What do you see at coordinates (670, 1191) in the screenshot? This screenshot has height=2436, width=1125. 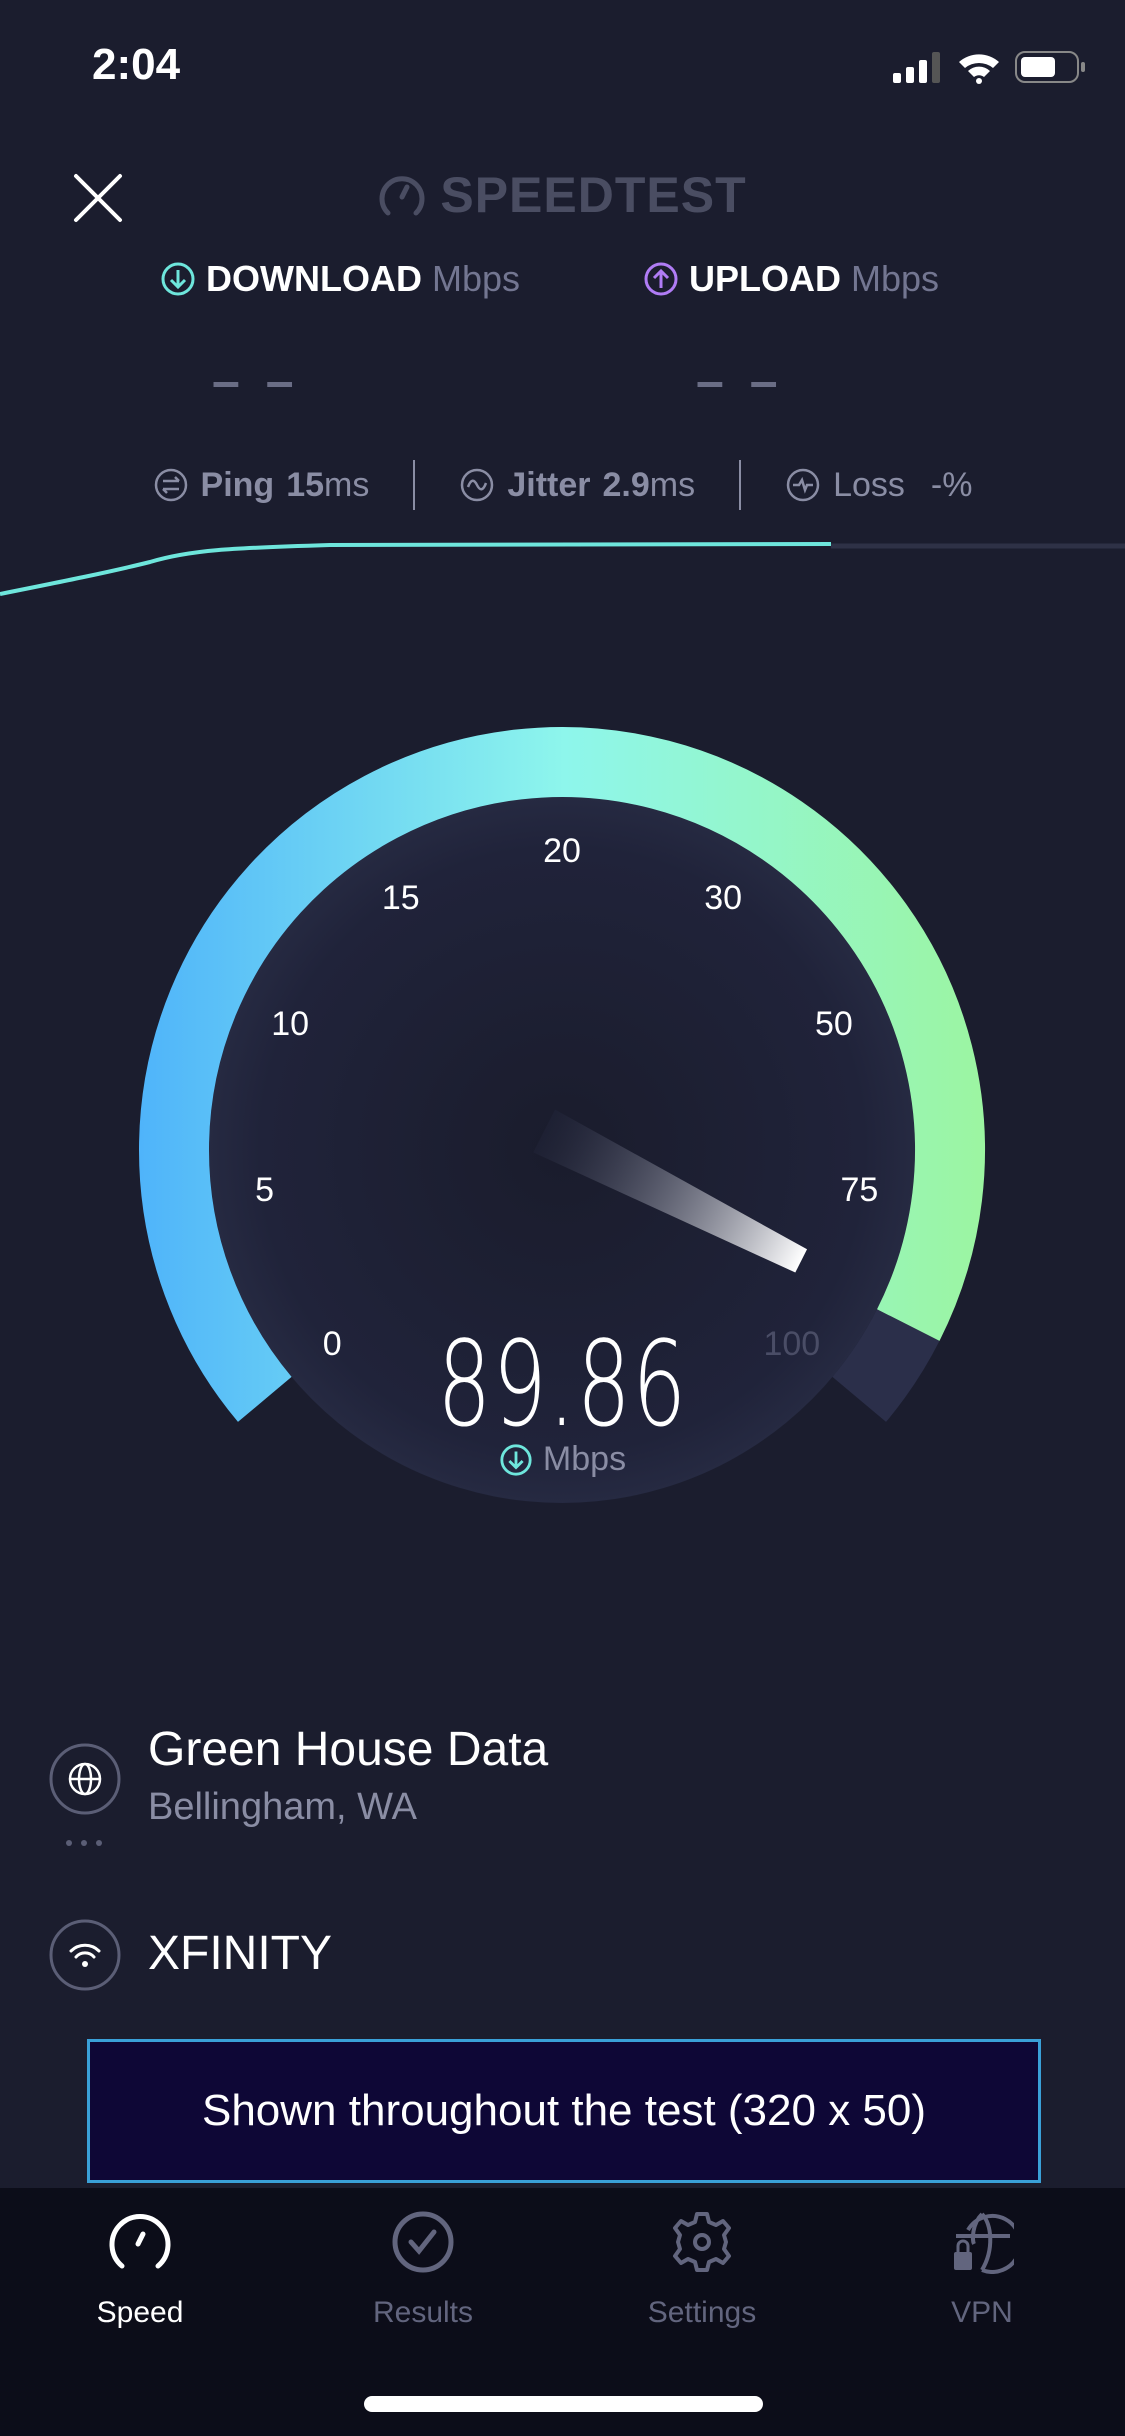 I see `gauge-needle` at bounding box center [670, 1191].